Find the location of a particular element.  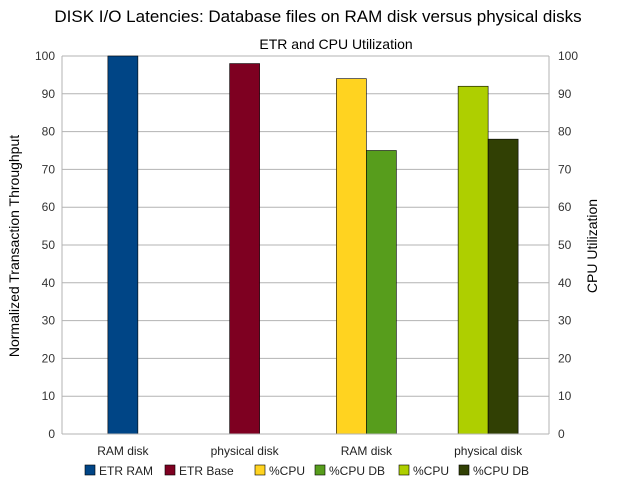

y-tick-label: 50 is located at coordinates (49, 245).